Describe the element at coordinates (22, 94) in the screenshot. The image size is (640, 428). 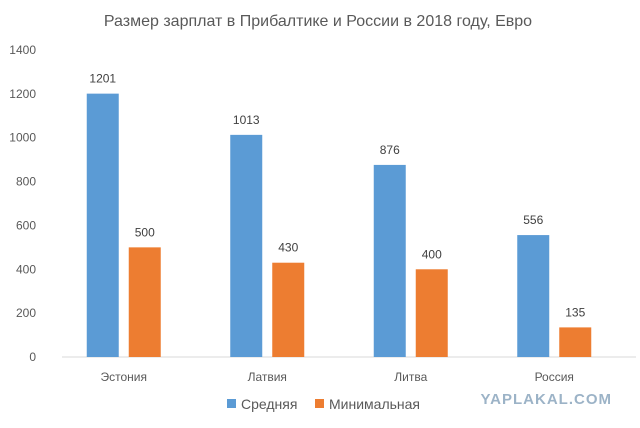
I see `y-tick-label: 1200` at that location.